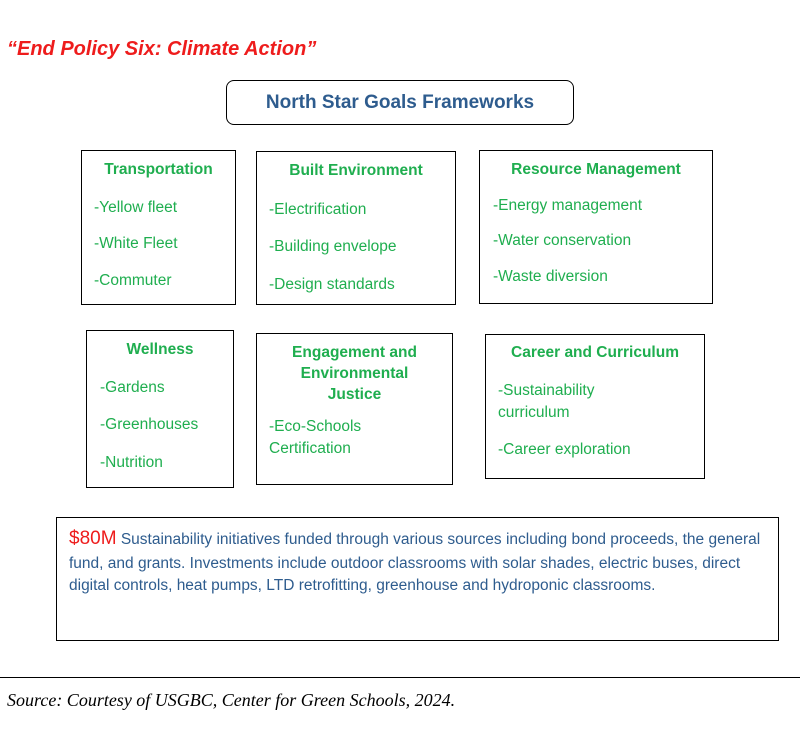  I want to click on list-item: -Greenhouses, so click(149, 425).